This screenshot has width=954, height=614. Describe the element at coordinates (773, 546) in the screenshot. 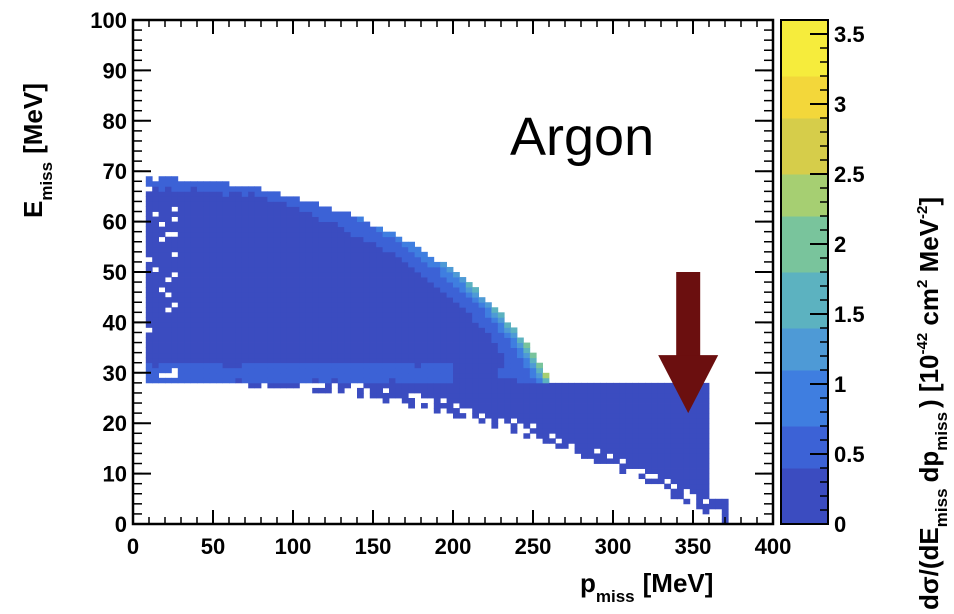

I see `x-tick-label: 400` at that location.